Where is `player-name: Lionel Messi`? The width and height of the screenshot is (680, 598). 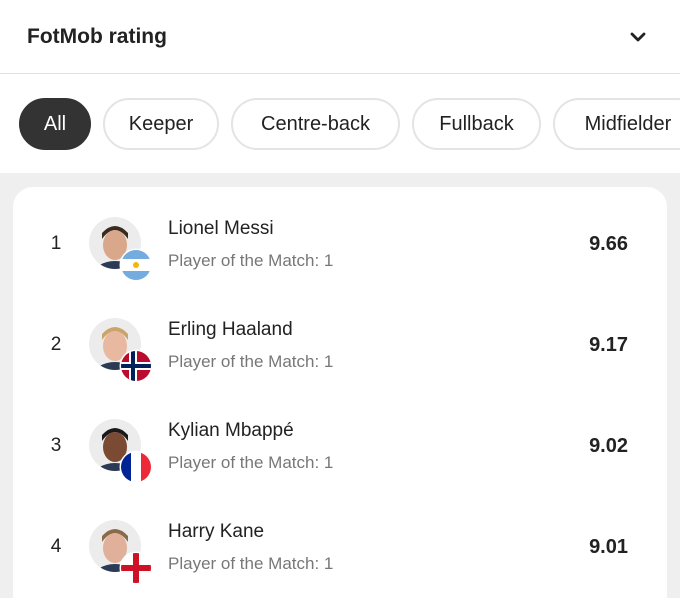 player-name: Lionel Messi is located at coordinates (221, 228).